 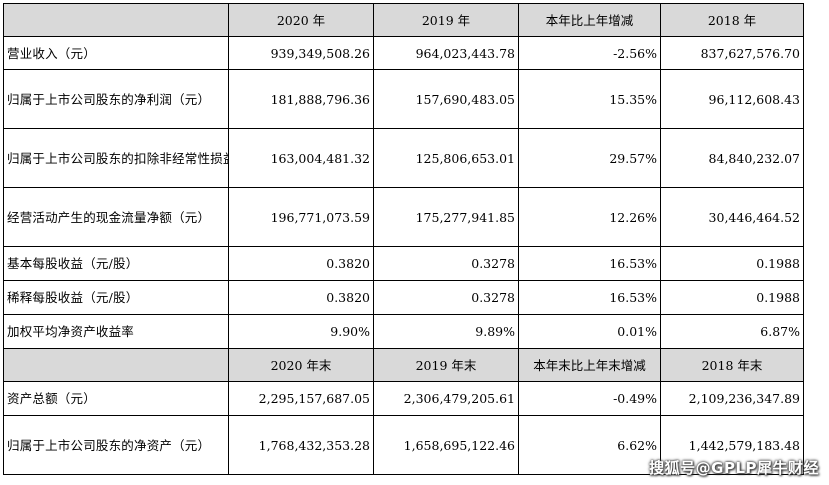 I want to click on table-header-row: 2020 年 2019 年 本年比上年增减 2018 年, so click(x=403, y=20).